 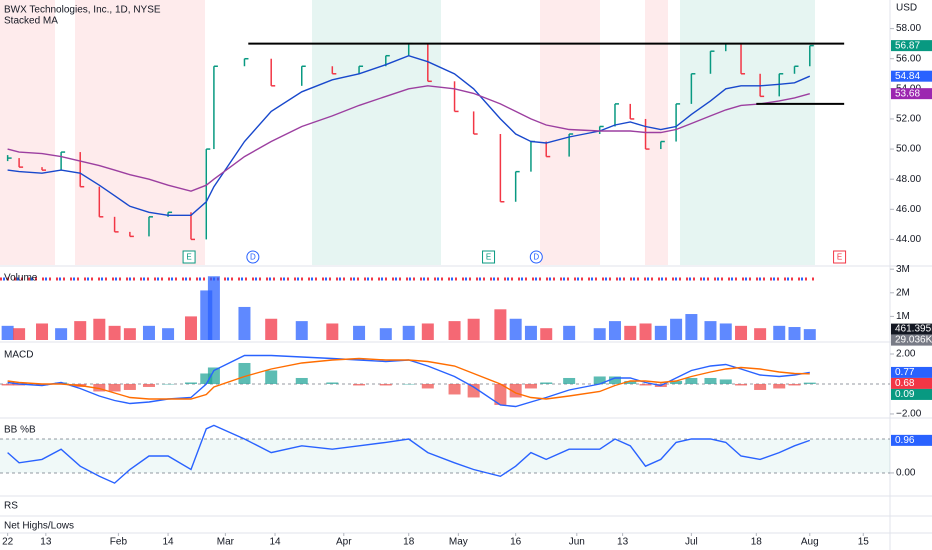 What do you see at coordinates (909, 414) in the screenshot?
I see `y-tick-label: −2.00` at bounding box center [909, 414].